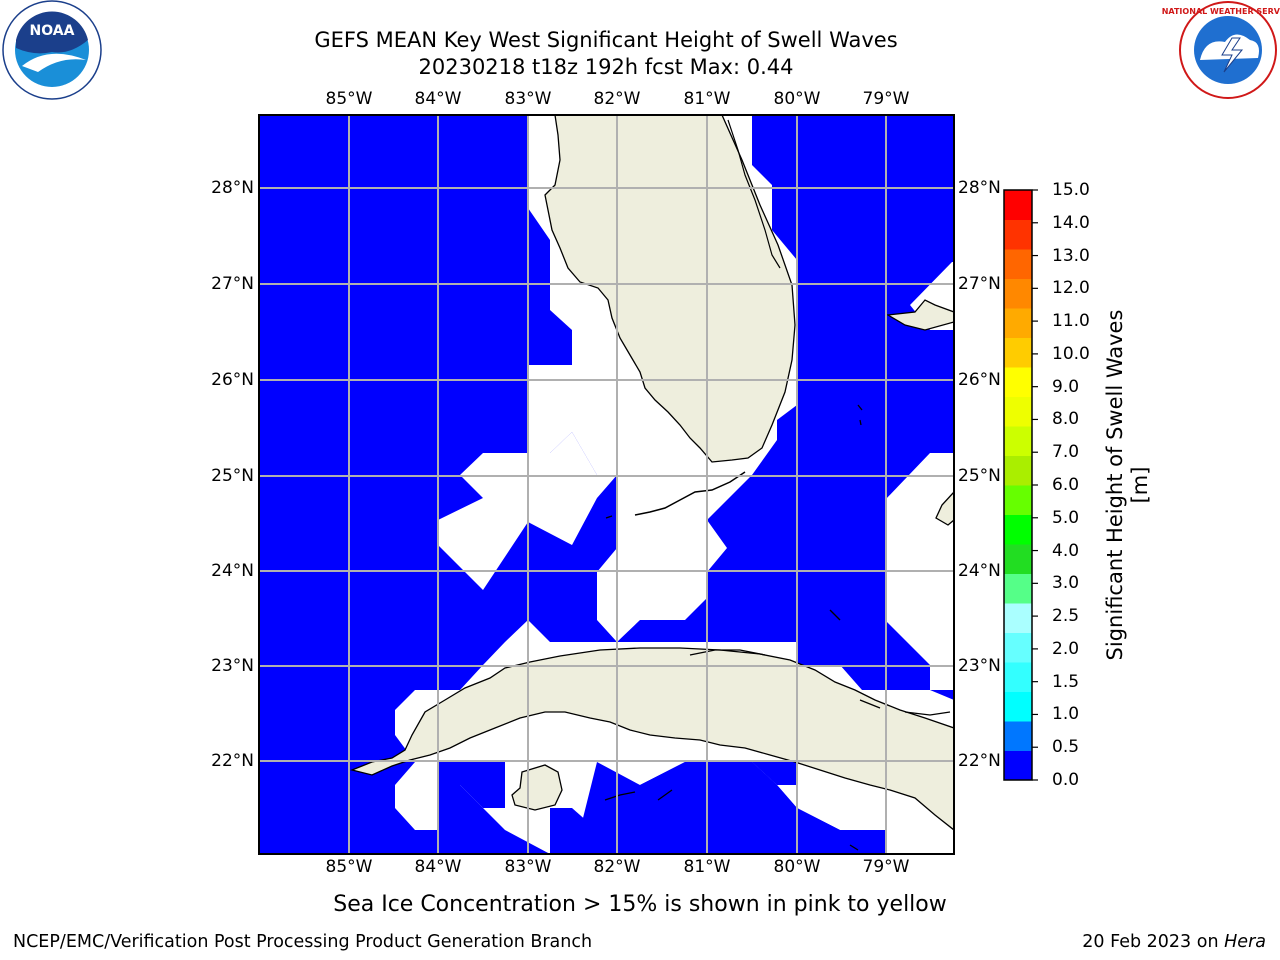 This screenshot has width=1280, height=960. I want to click on lon-label-bottom: 80°W, so click(797, 867).